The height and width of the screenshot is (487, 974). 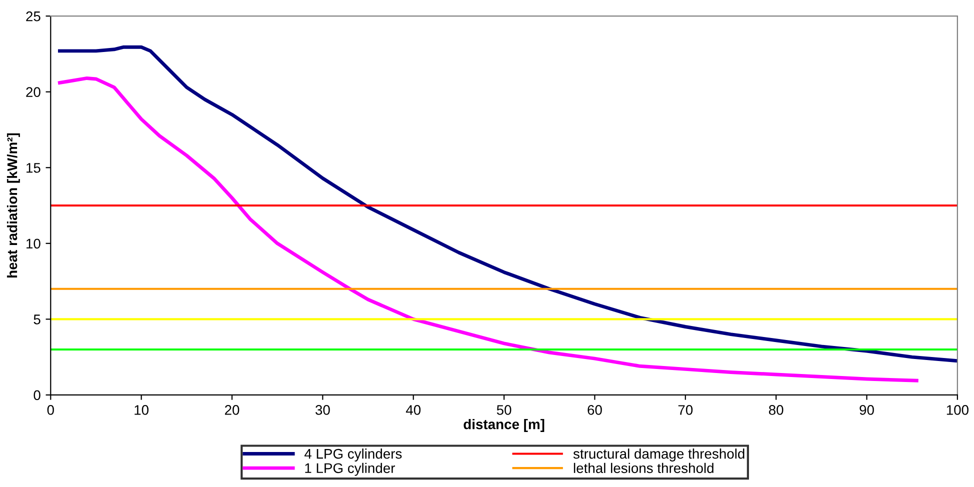 What do you see at coordinates (232, 410) in the screenshot?
I see `x-tick-label: 20` at bounding box center [232, 410].